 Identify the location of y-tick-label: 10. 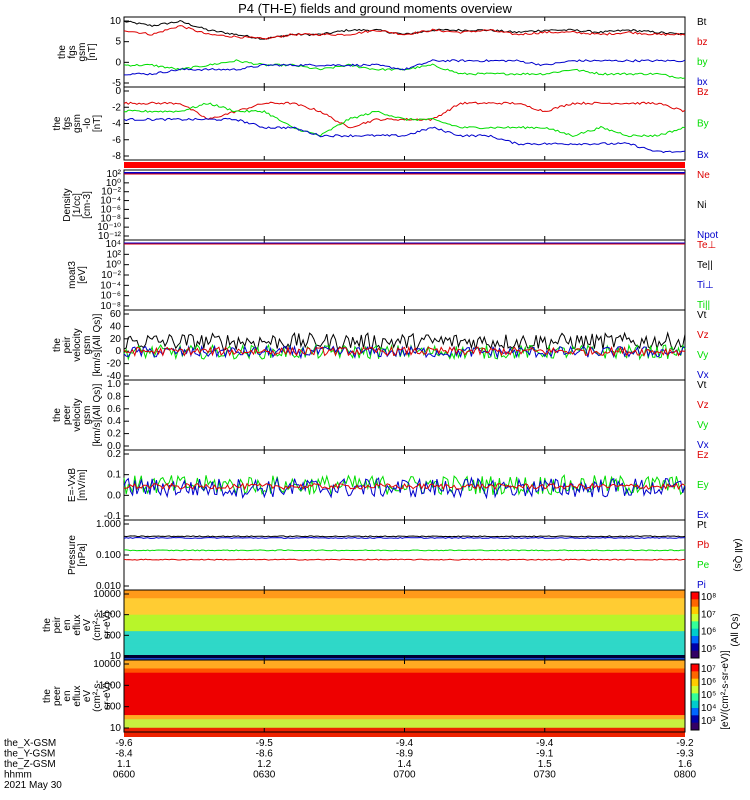
(116, 21).